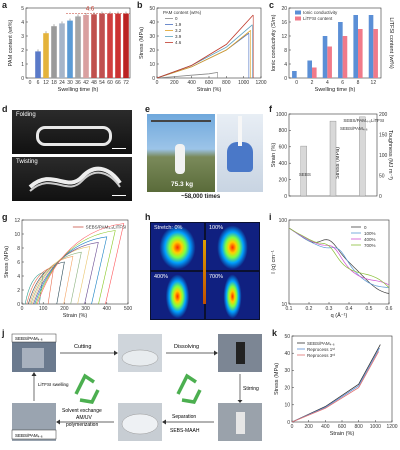 Image resolution: width=400 pixels, height=450 pixels. What do you see at coordinates (272, 5) in the screenshot?
I see `panel-c-label: c` at bounding box center [272, 5].